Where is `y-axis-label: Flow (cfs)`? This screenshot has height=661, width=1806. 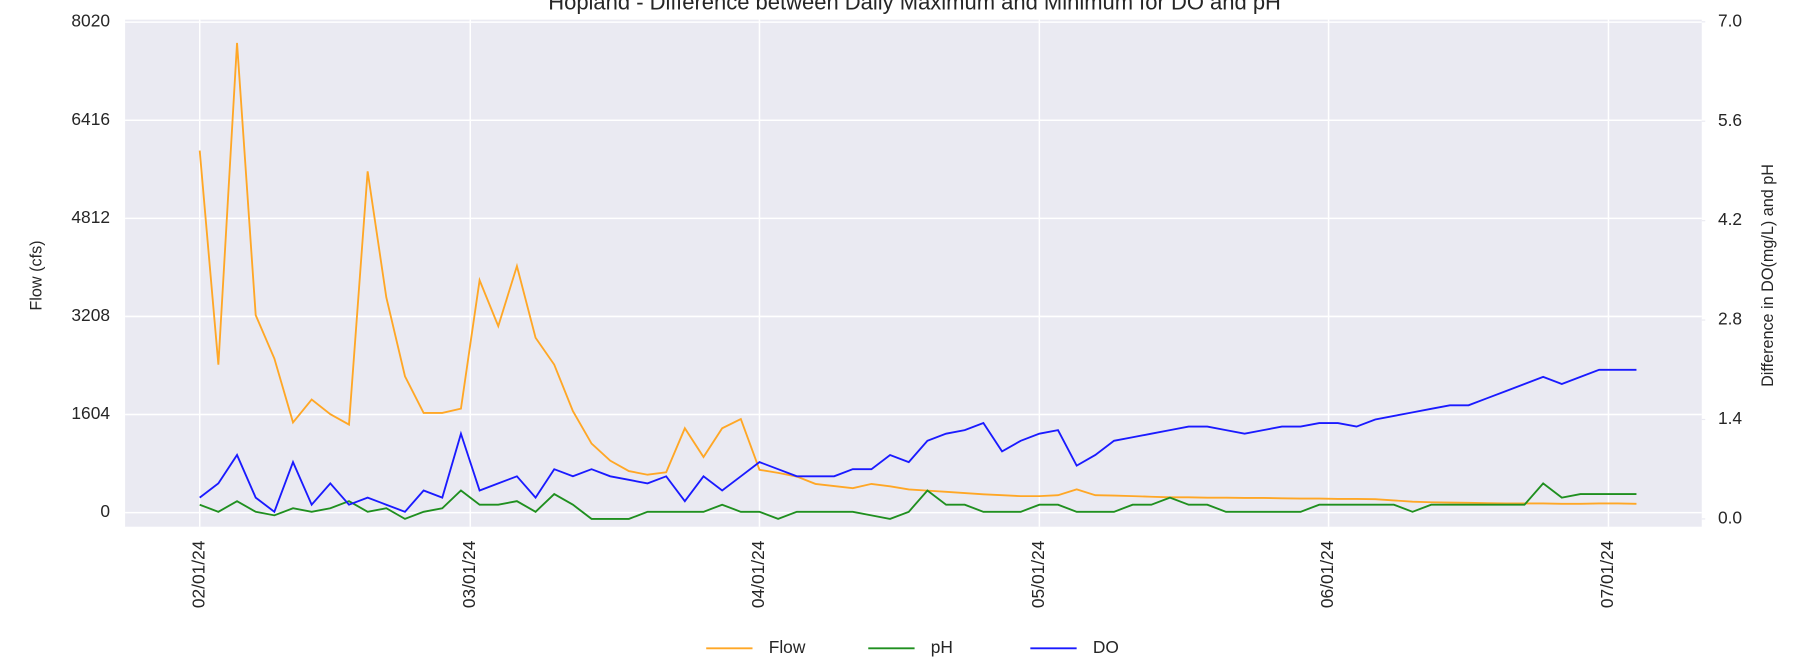 y-axis-label: Flow (cfs) is located at coordinates (36, 275).